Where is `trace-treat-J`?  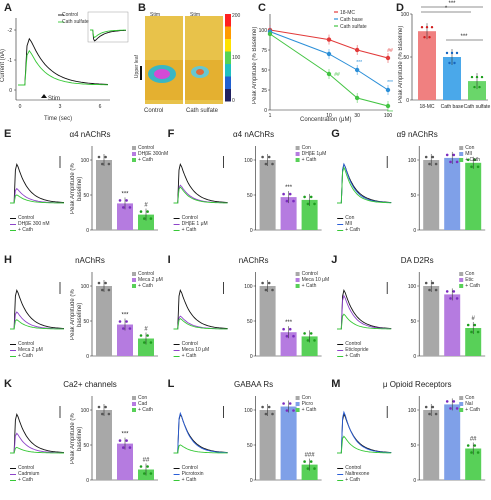 trace-treat-J is located at coordinates (364, 312).